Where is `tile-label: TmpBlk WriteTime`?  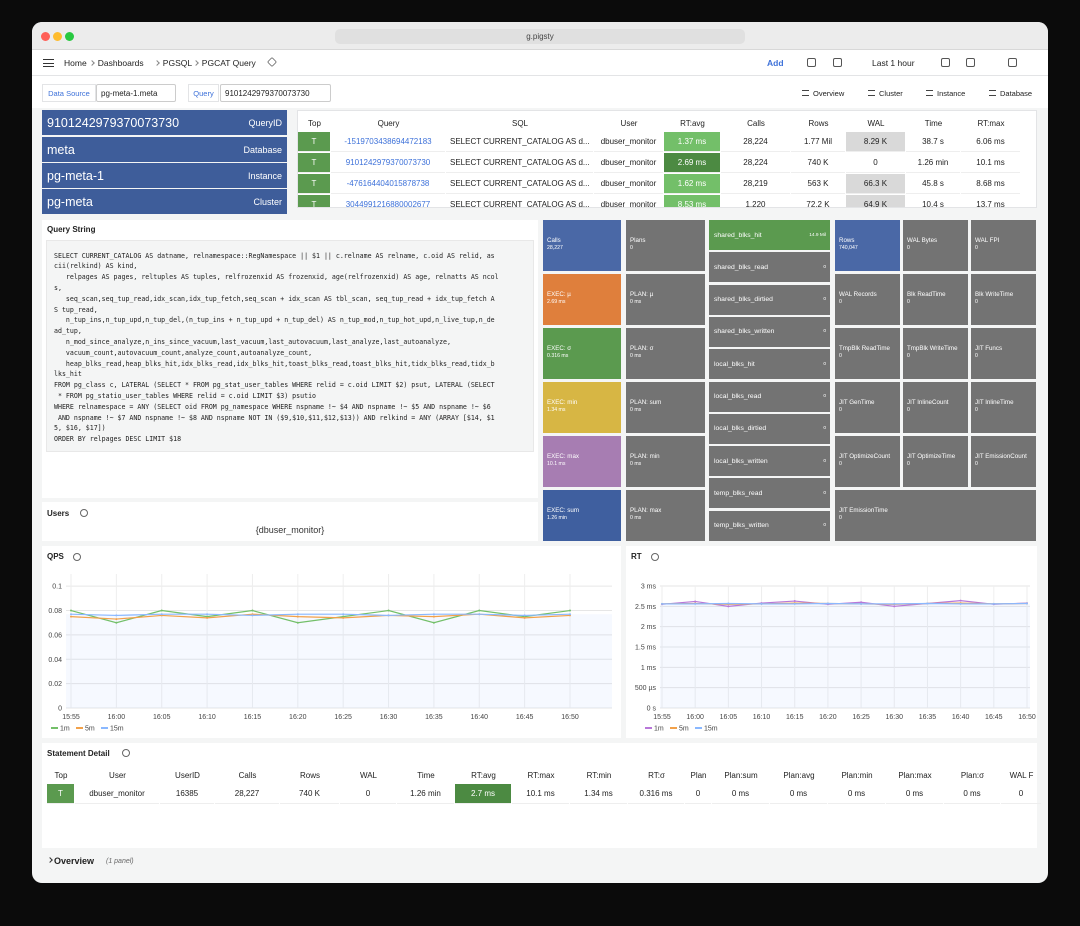 tile-label: TmpBlk WriteTime is located at coordinates (932, 349).